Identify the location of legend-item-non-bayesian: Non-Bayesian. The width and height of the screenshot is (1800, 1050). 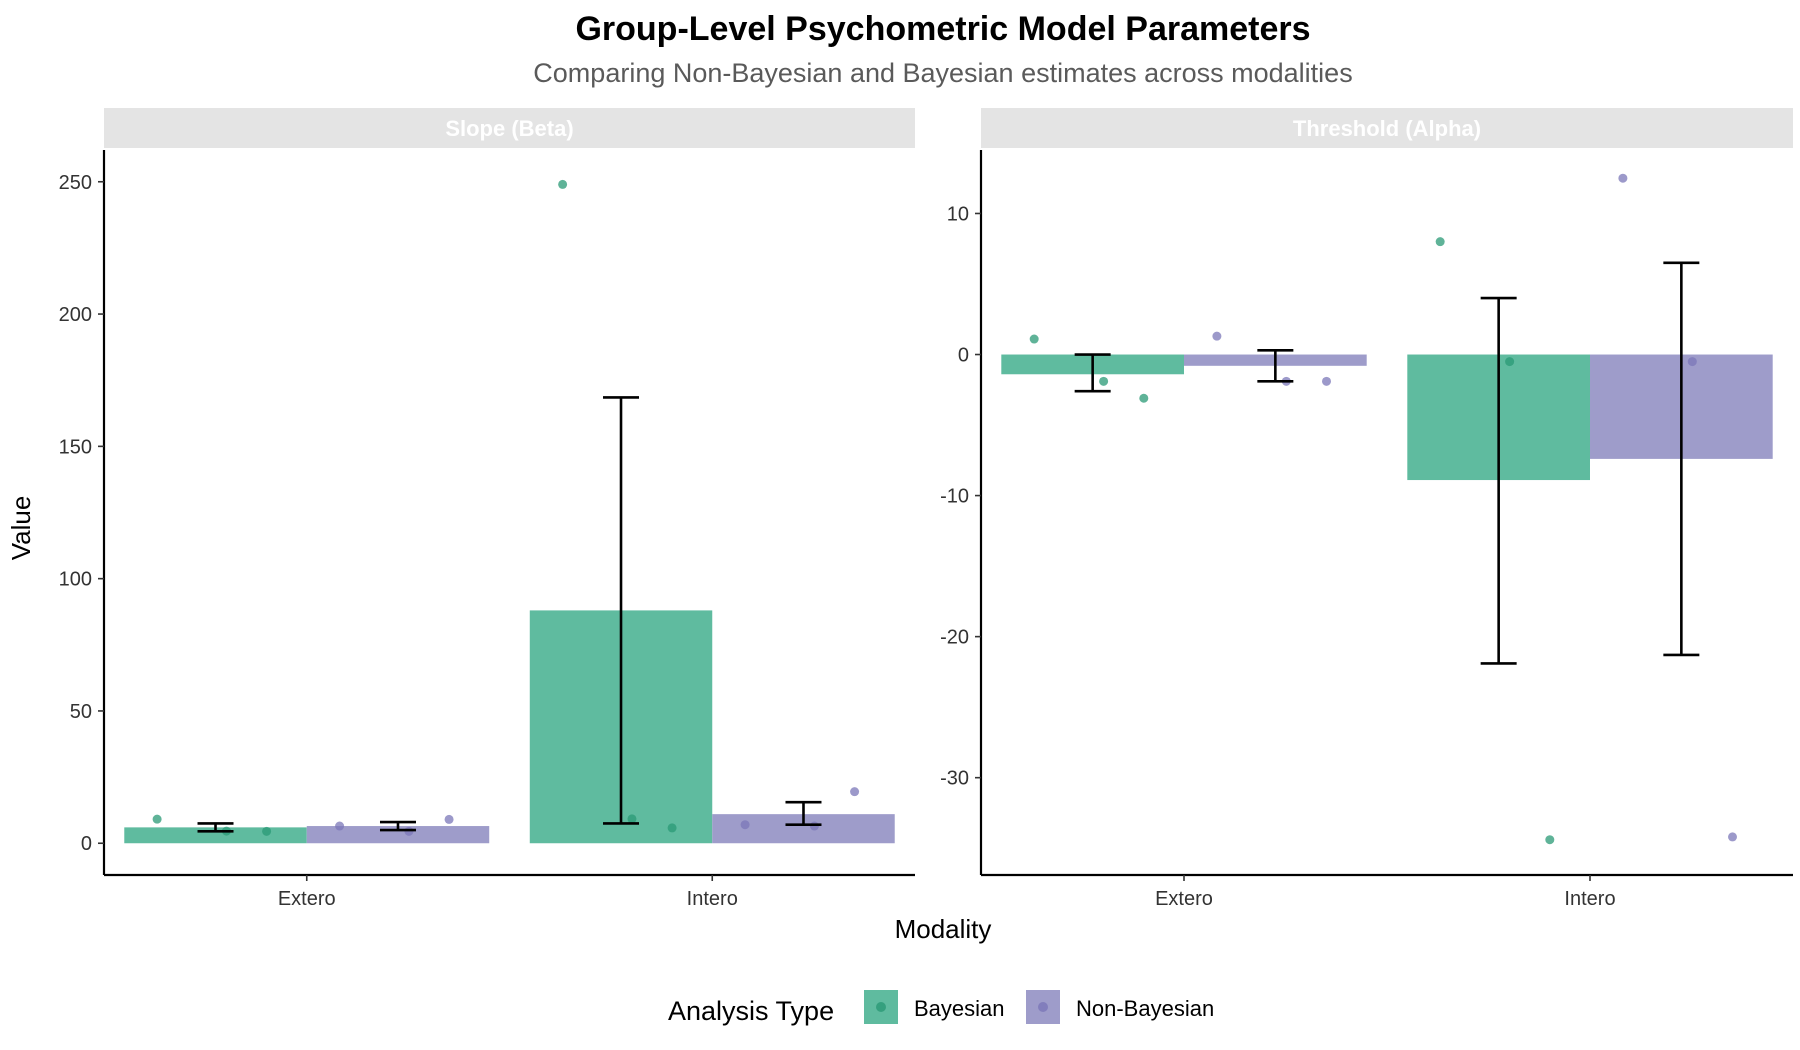
(1120, 1007).